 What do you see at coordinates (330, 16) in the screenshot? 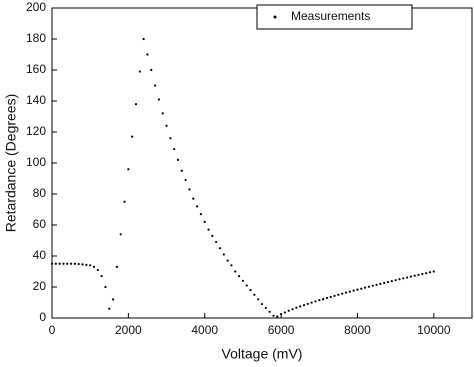
I see `legend-label: Measurements` at bounding box center [330, 16].